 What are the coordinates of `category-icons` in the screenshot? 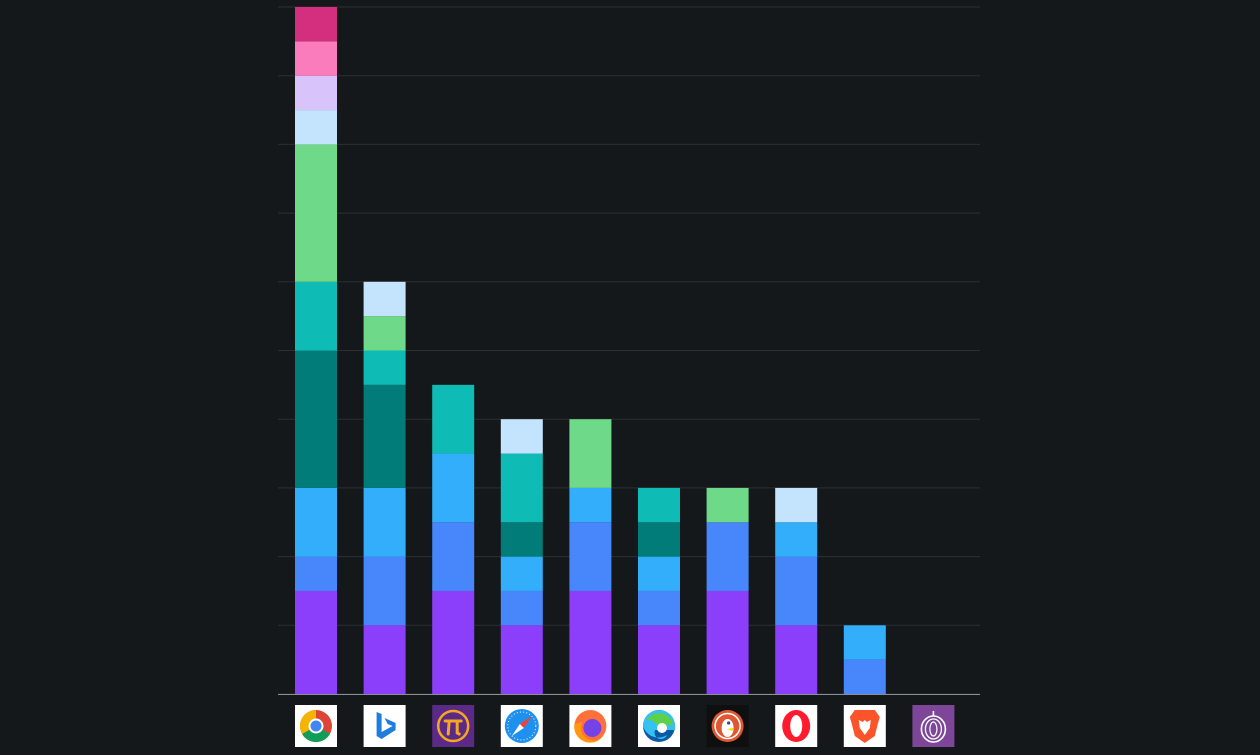 It's located at (625, 726).